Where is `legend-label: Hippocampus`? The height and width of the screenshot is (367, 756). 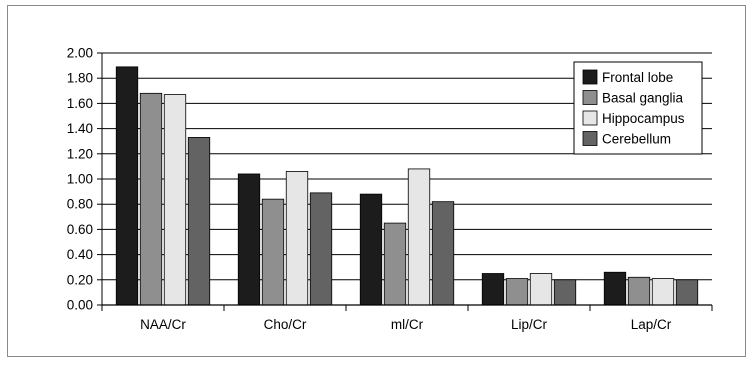
legend-label: Hippocampus is located at coordinates (643, 118).